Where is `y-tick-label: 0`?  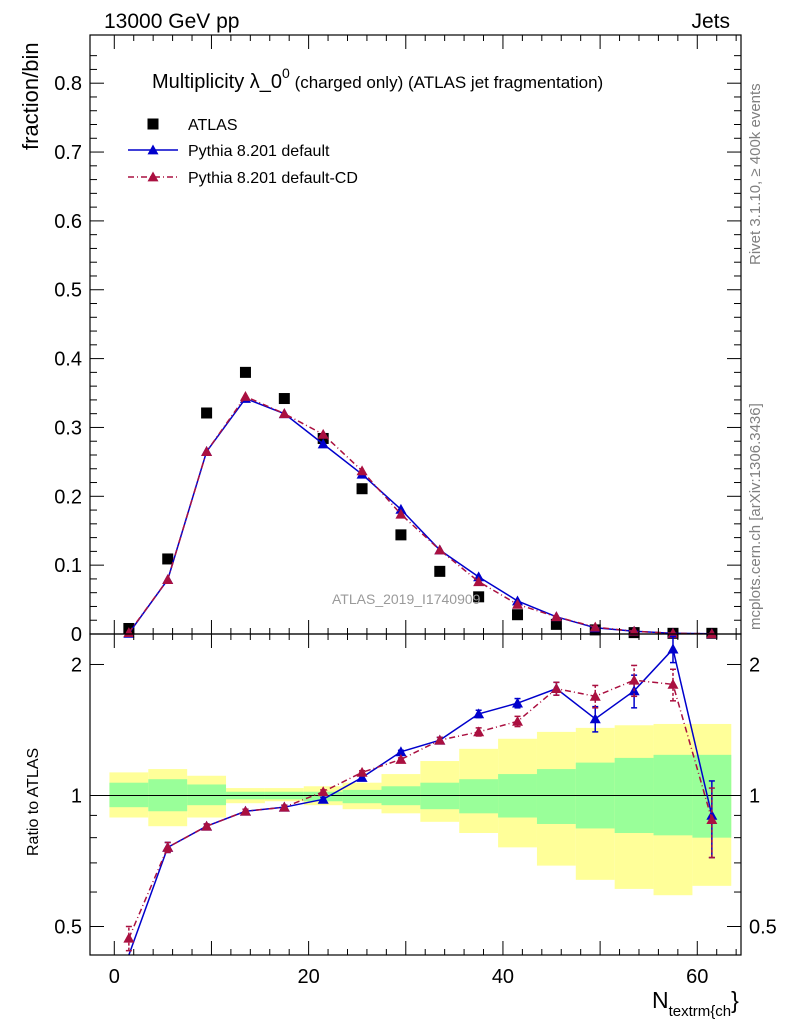 y-tick-label: 0 is located at coordinates (76, 635).